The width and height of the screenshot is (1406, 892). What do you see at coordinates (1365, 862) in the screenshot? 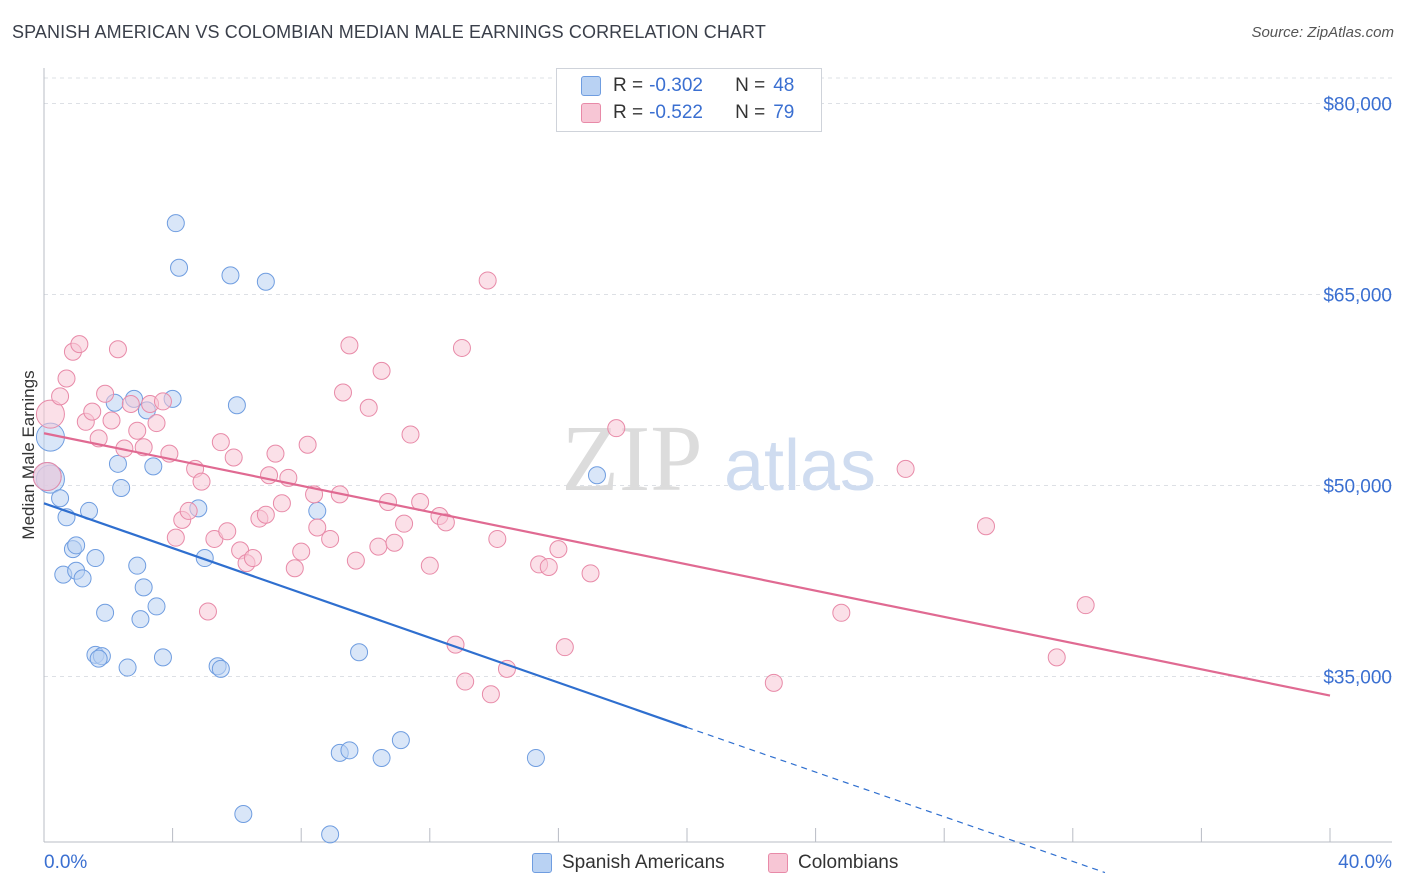
I see `x-axis-max-label: 40.0%` at bounding box center [1365, 862].